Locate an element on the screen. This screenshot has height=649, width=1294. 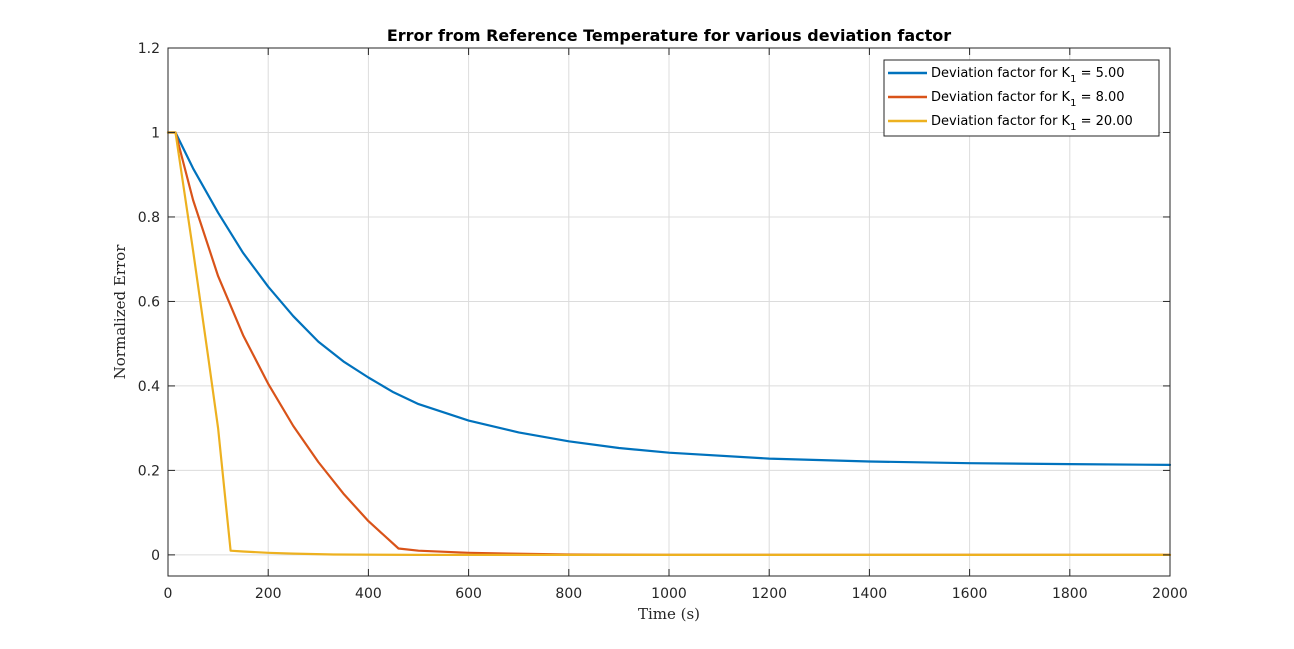
x-tick-label: 0 is located at coordinates (168, 594).